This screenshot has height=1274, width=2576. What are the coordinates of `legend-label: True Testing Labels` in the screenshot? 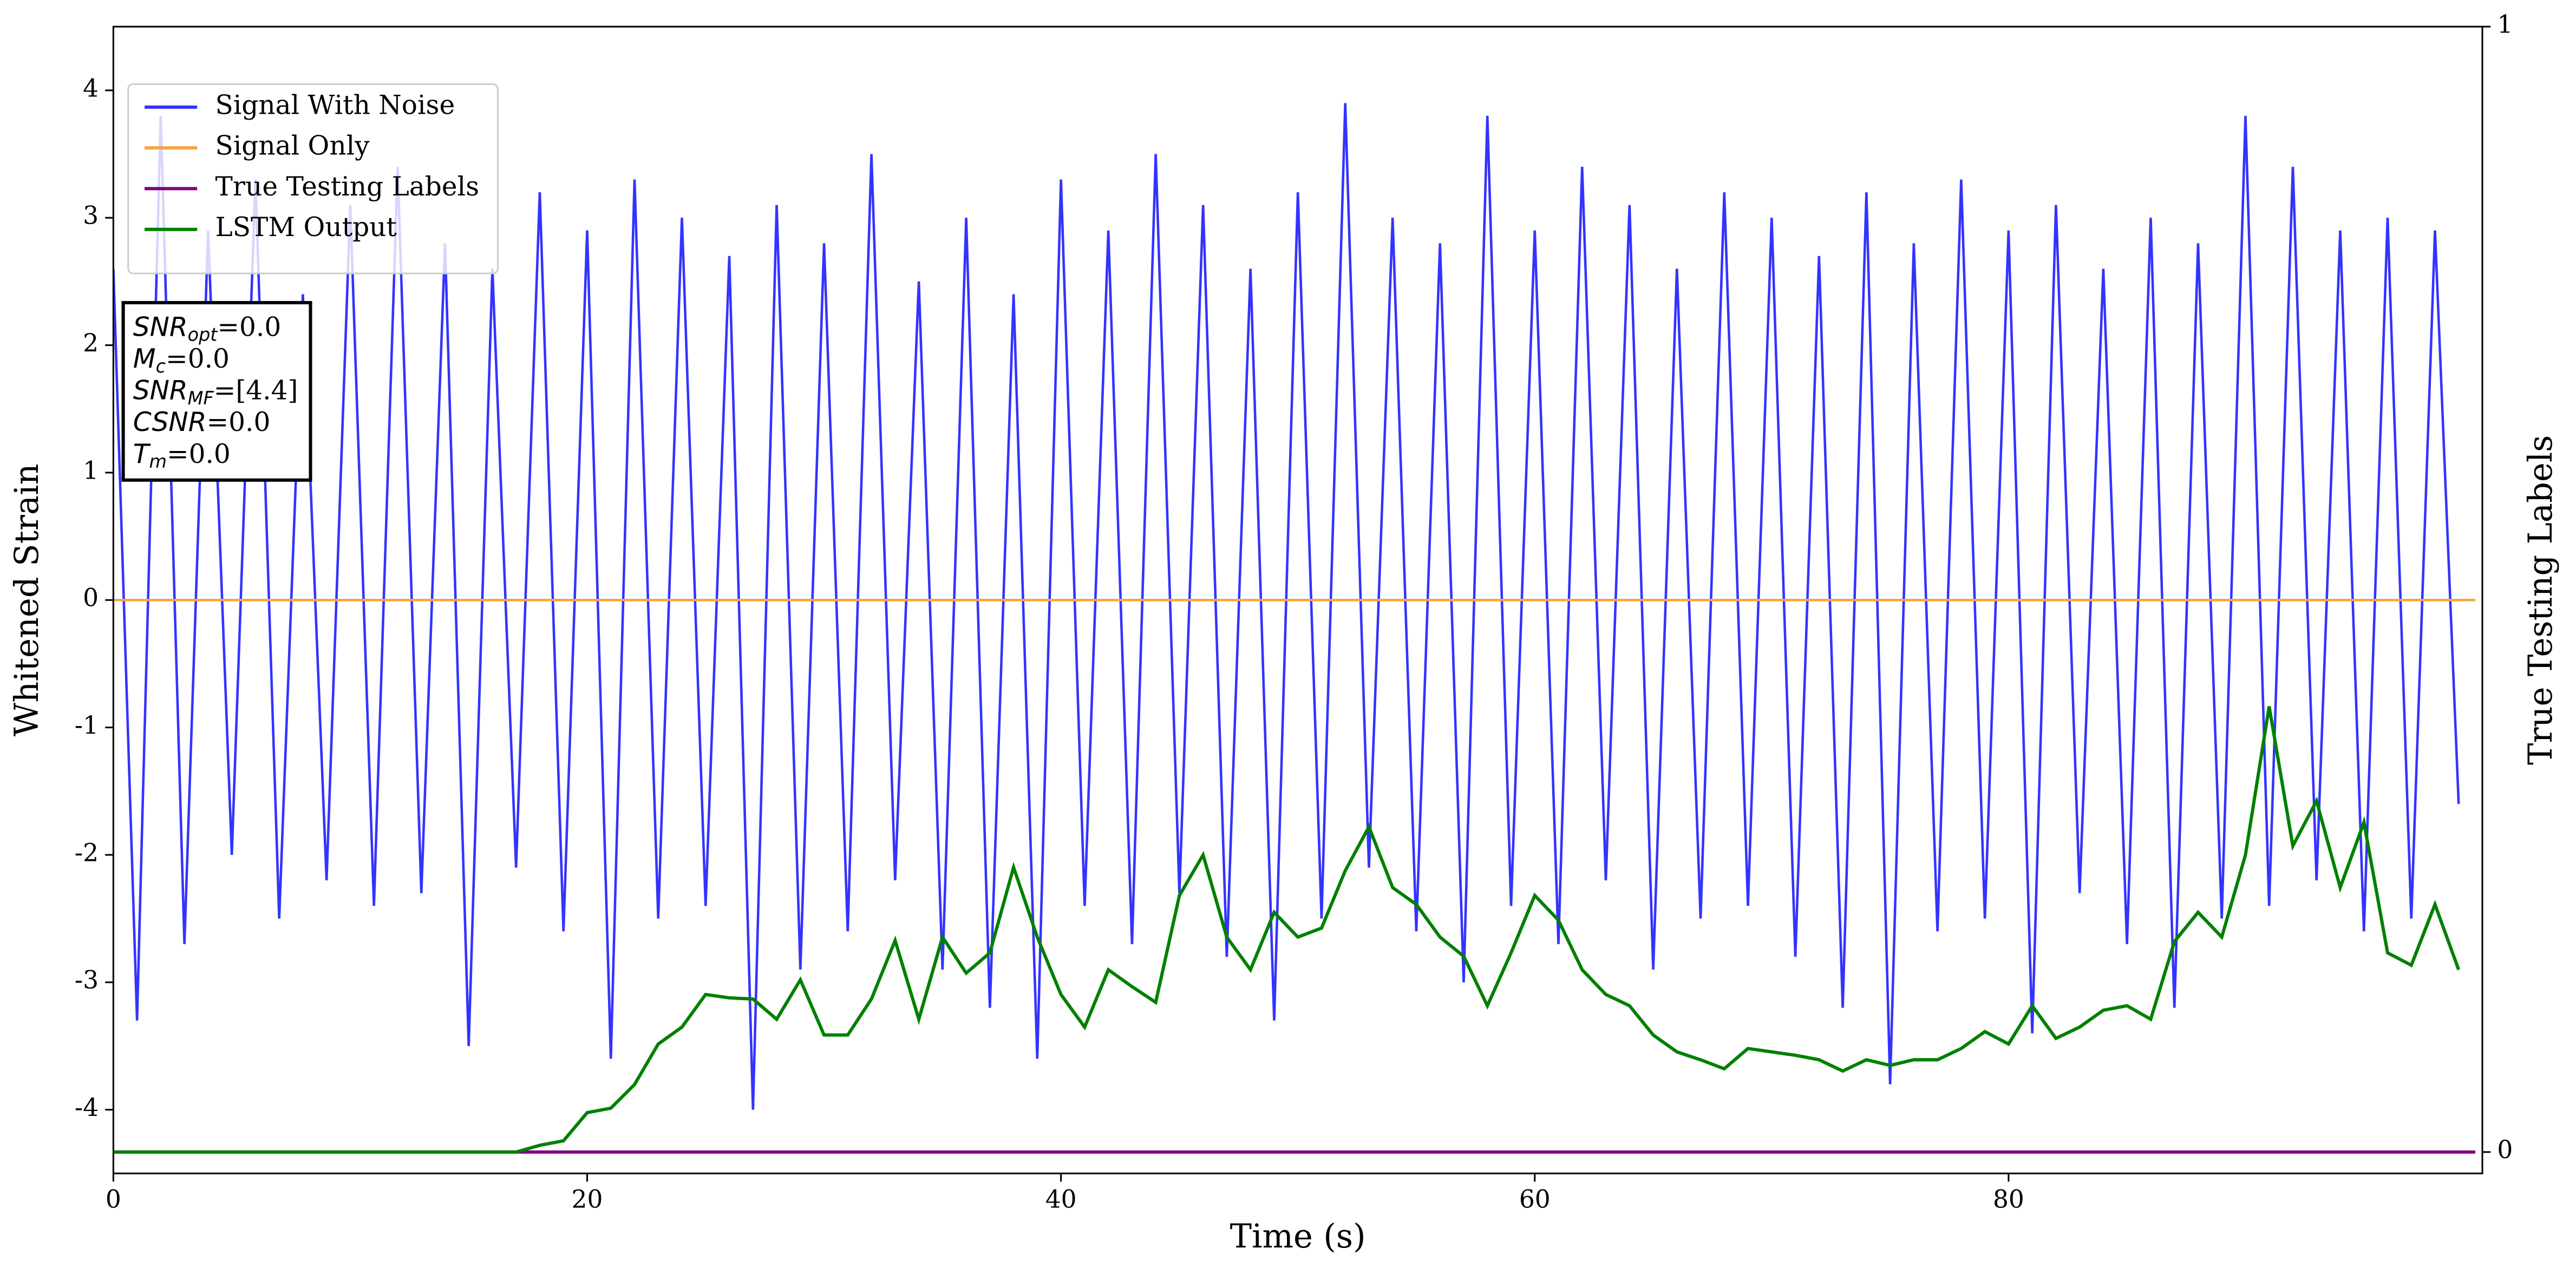 It's located at (347, 187).